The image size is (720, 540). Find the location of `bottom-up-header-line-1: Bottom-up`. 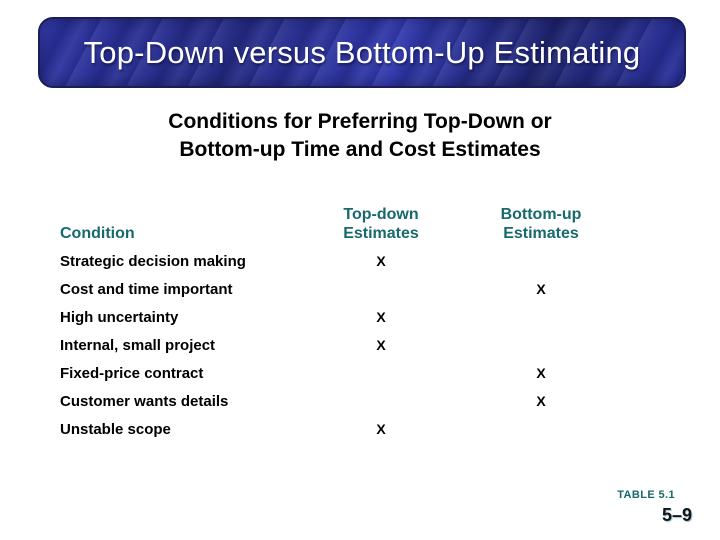

bottom-up-header-line-1: Bottom-up is located at coordinates (541, 214).